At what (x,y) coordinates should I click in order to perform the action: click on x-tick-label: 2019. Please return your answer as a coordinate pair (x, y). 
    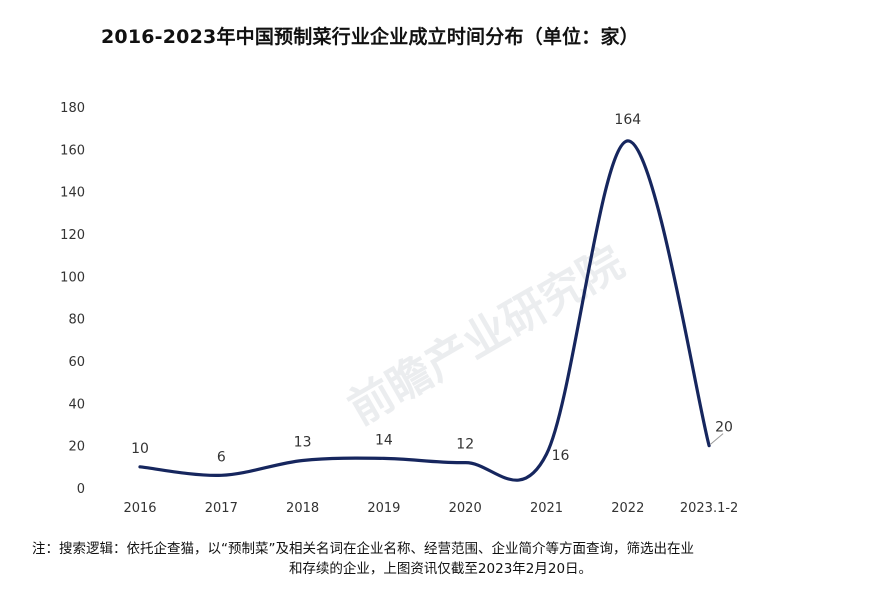
    Looking at the image, I should click on (383, 508).